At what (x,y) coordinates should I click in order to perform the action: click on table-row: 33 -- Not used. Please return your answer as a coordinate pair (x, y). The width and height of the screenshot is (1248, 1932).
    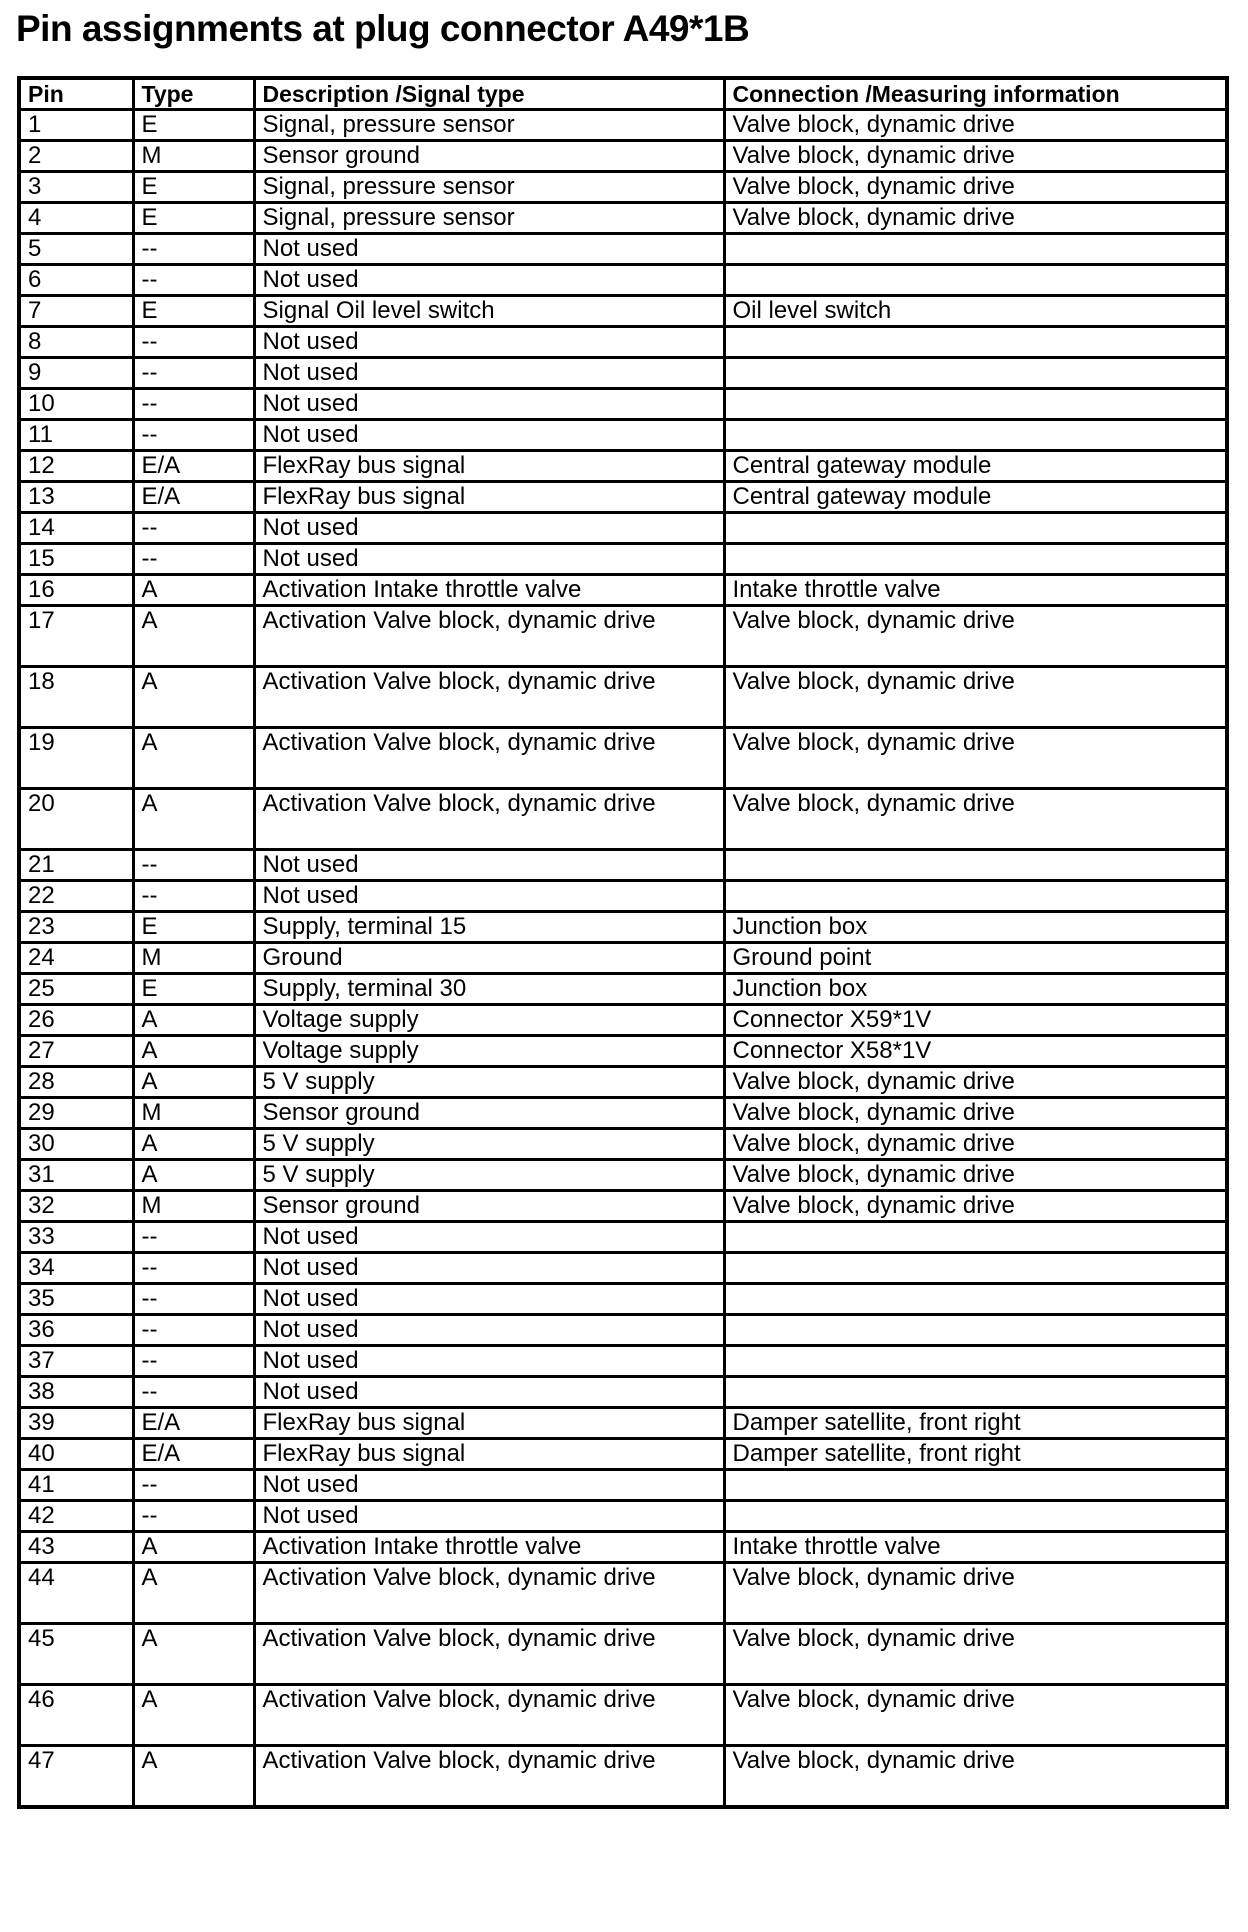
    Looking at the image, I should click on (623, 1237).